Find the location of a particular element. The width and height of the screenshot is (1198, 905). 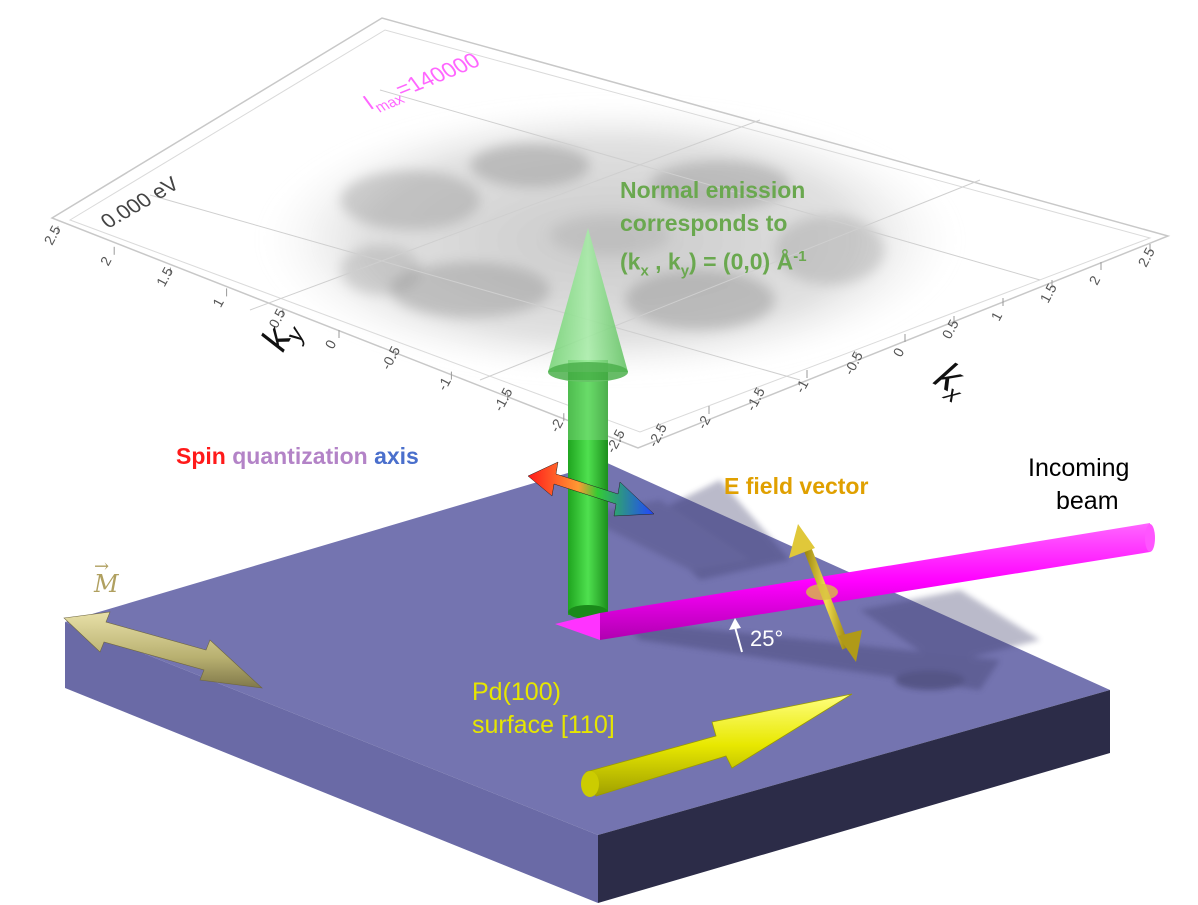

axis-word: axis is located at coordinates (396, 456).